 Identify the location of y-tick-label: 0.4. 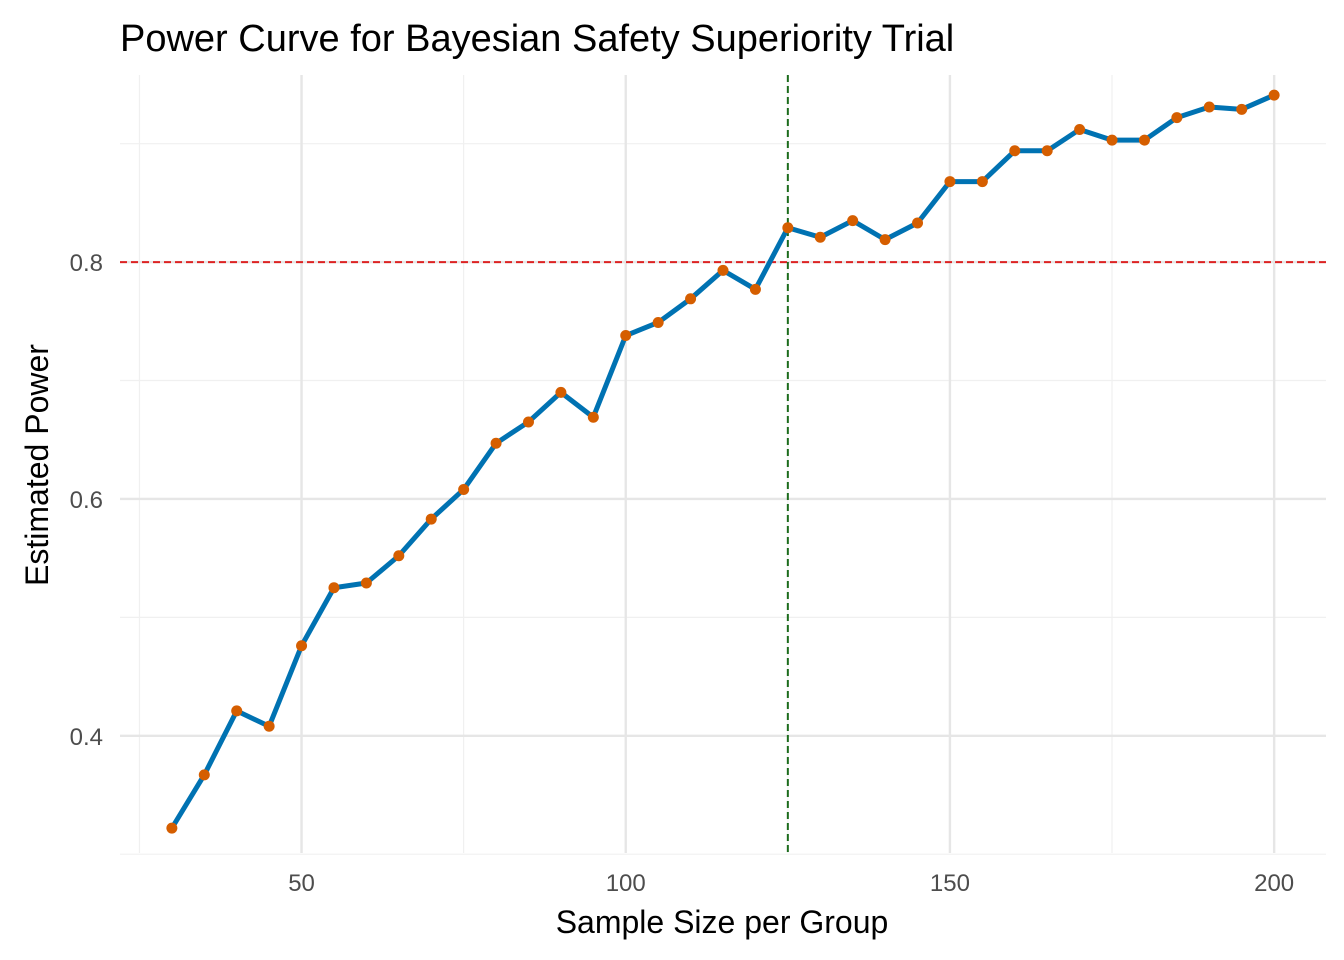
(86, 737).